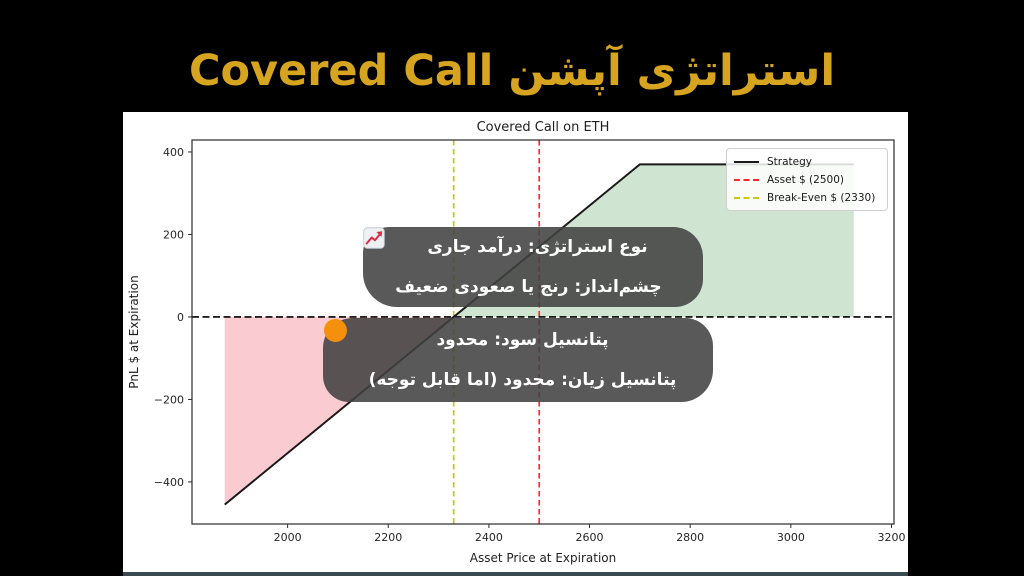 The image size is (1024, 576). I want to click on x-tick-label: 3200, so click(891, 537).